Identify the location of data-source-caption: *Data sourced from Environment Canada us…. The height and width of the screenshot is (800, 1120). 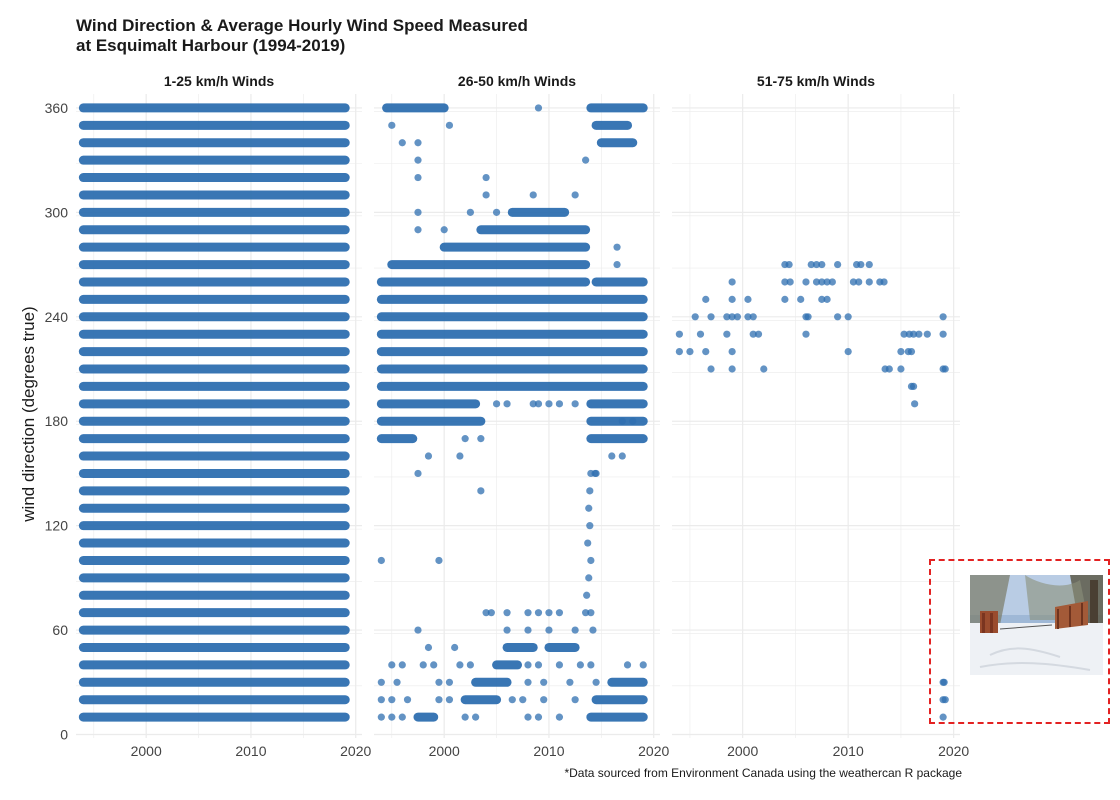
(763, 773).